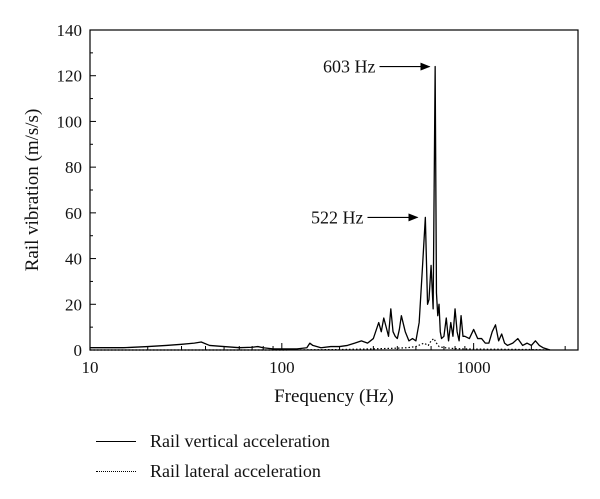  I want to click on x-axis-title: Frequency (Hz), so click(334, 396).